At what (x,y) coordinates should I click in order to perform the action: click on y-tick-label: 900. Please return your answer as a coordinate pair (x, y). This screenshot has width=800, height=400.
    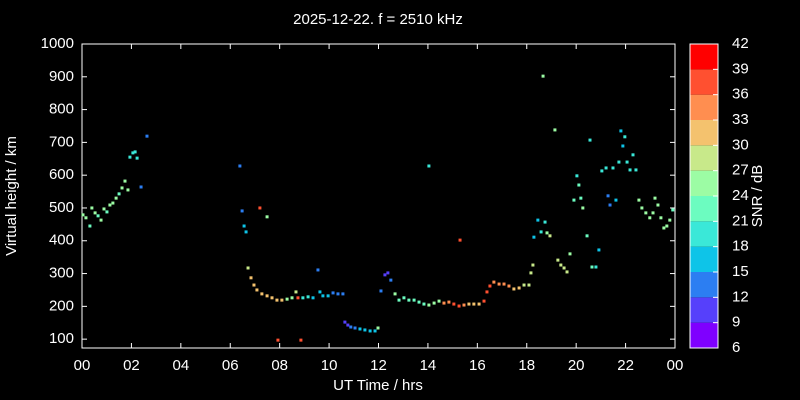
    Looking at the image, I should click on (61, 76).